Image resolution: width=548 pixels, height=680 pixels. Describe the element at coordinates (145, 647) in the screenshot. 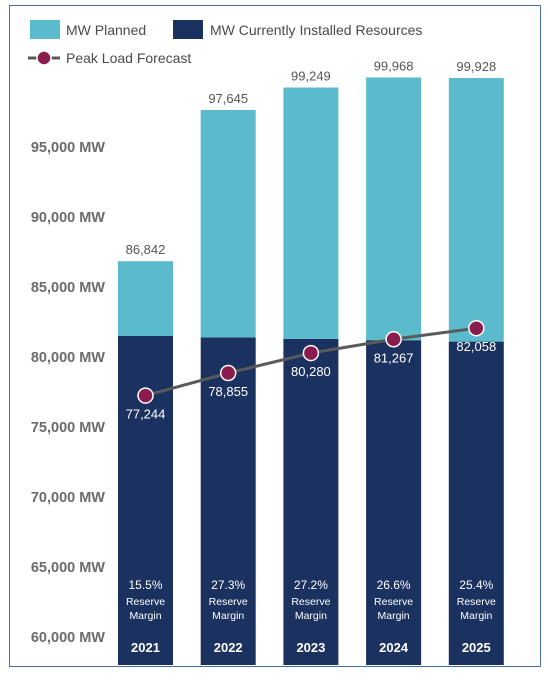

I see `x-tick-label: 2021` at that location.